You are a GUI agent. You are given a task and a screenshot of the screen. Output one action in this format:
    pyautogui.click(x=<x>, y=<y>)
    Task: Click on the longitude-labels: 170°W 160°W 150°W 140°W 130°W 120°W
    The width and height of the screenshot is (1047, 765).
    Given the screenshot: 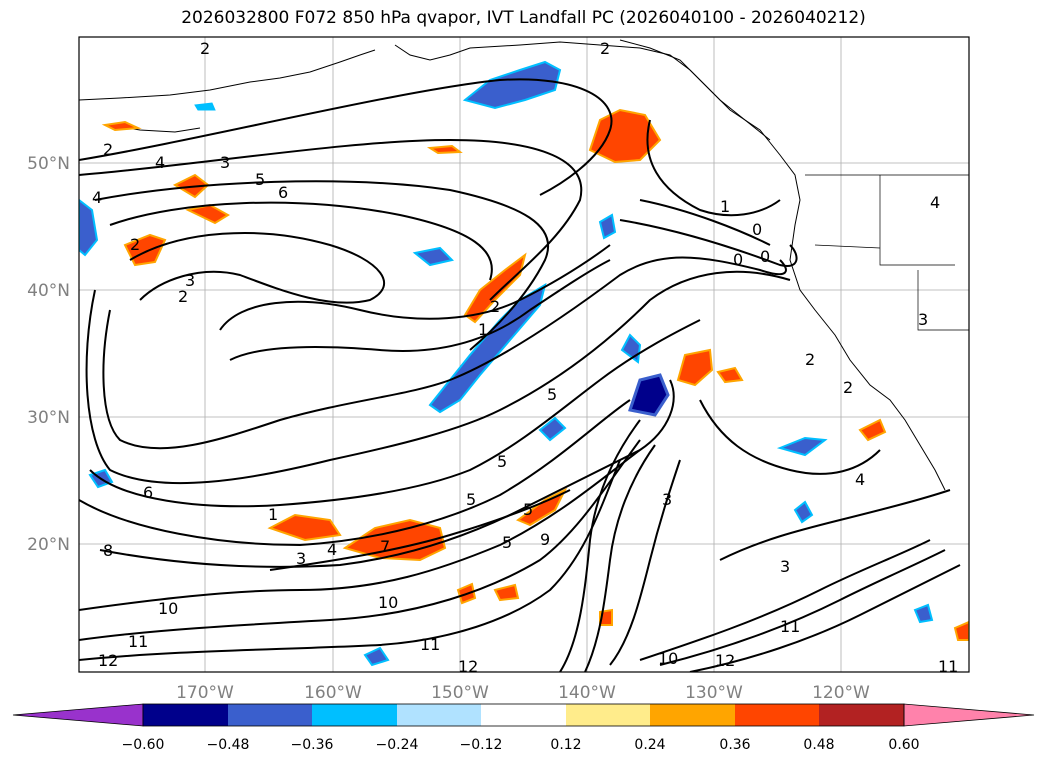 What is the action you would take?
    pyautogui.click(x=523, y=693)
    